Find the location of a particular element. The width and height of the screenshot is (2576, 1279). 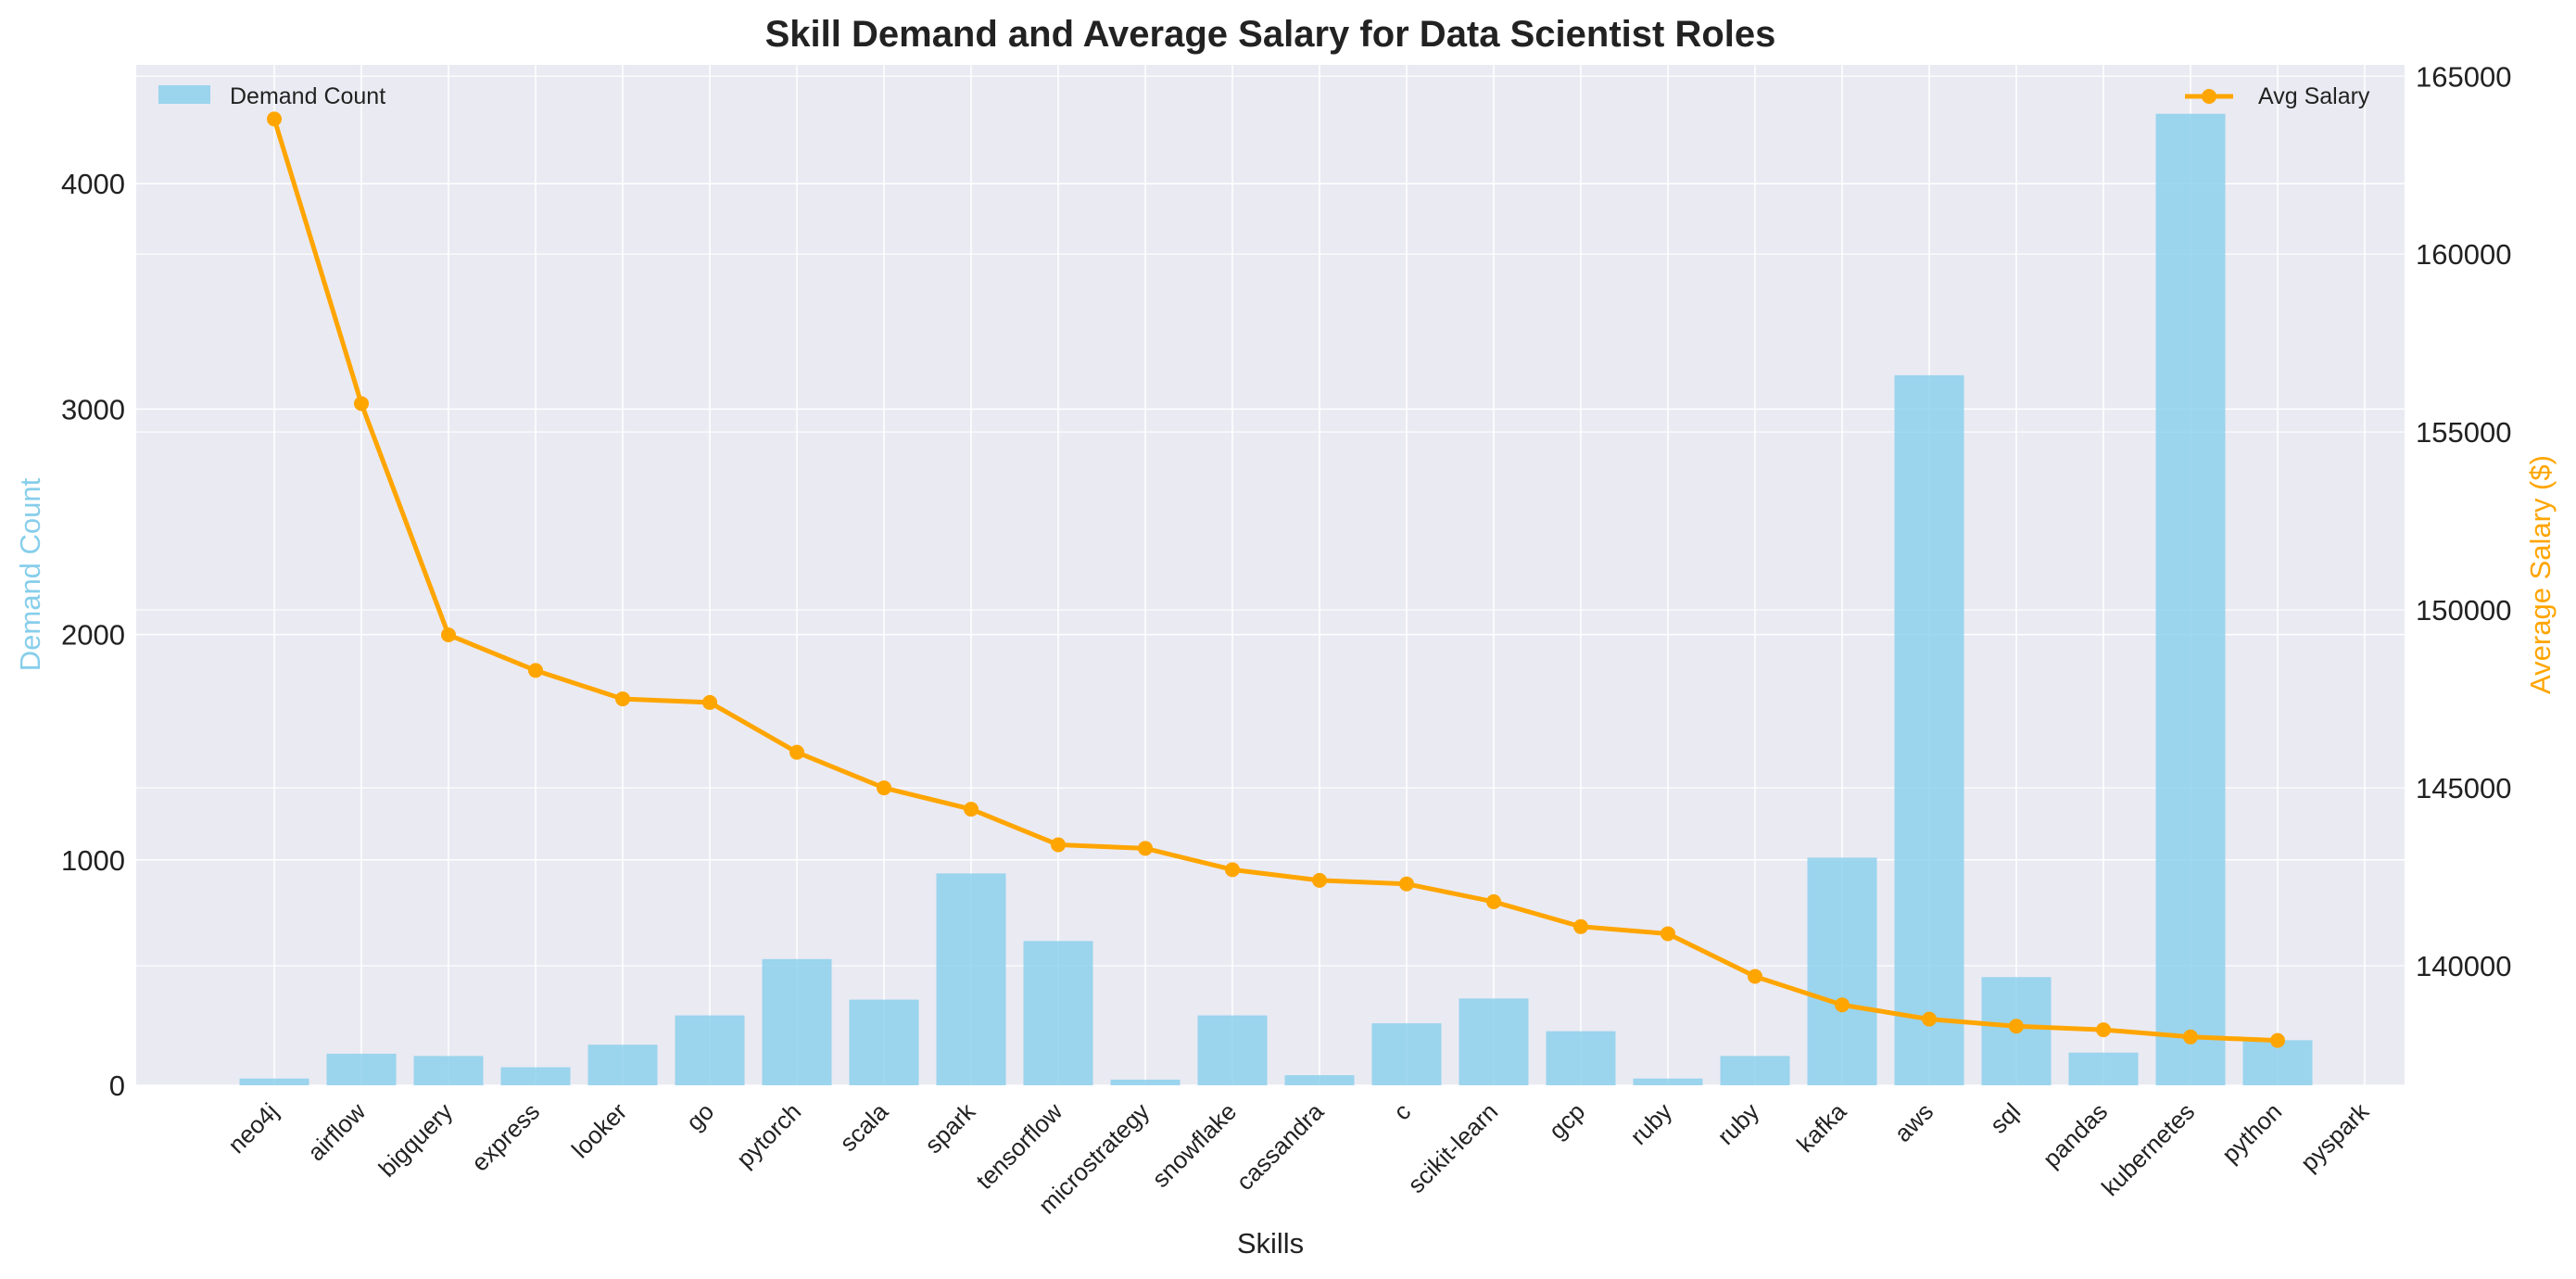

salary-point-microstrategy is located at coordinates (1145, 848).